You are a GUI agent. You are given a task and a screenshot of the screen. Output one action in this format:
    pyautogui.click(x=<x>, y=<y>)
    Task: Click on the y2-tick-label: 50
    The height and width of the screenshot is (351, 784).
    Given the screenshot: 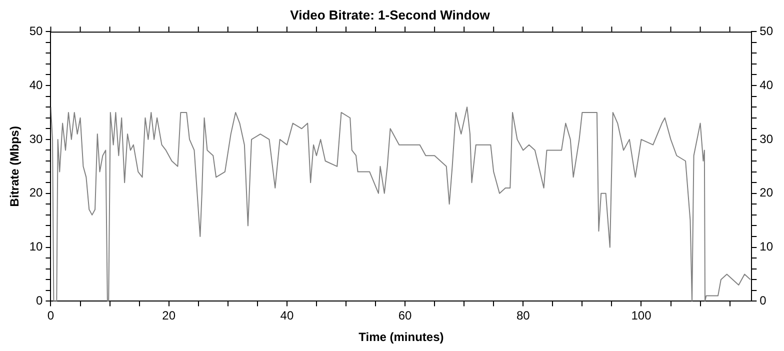 What is the action you would take?
    pyautogui.click(x=767, y=31)
    